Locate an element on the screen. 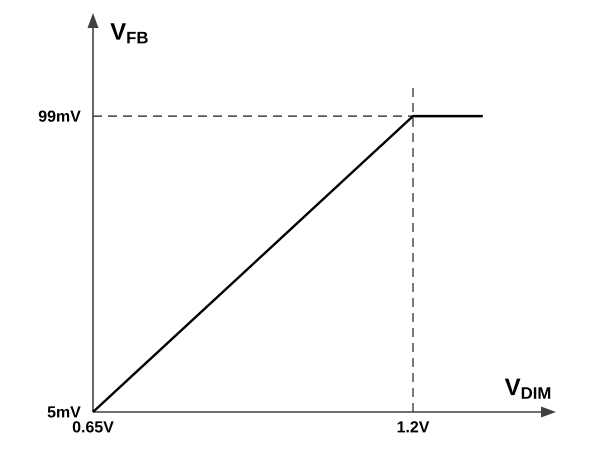  y-tick-label: 5mV is located at coordinates (64, 412).